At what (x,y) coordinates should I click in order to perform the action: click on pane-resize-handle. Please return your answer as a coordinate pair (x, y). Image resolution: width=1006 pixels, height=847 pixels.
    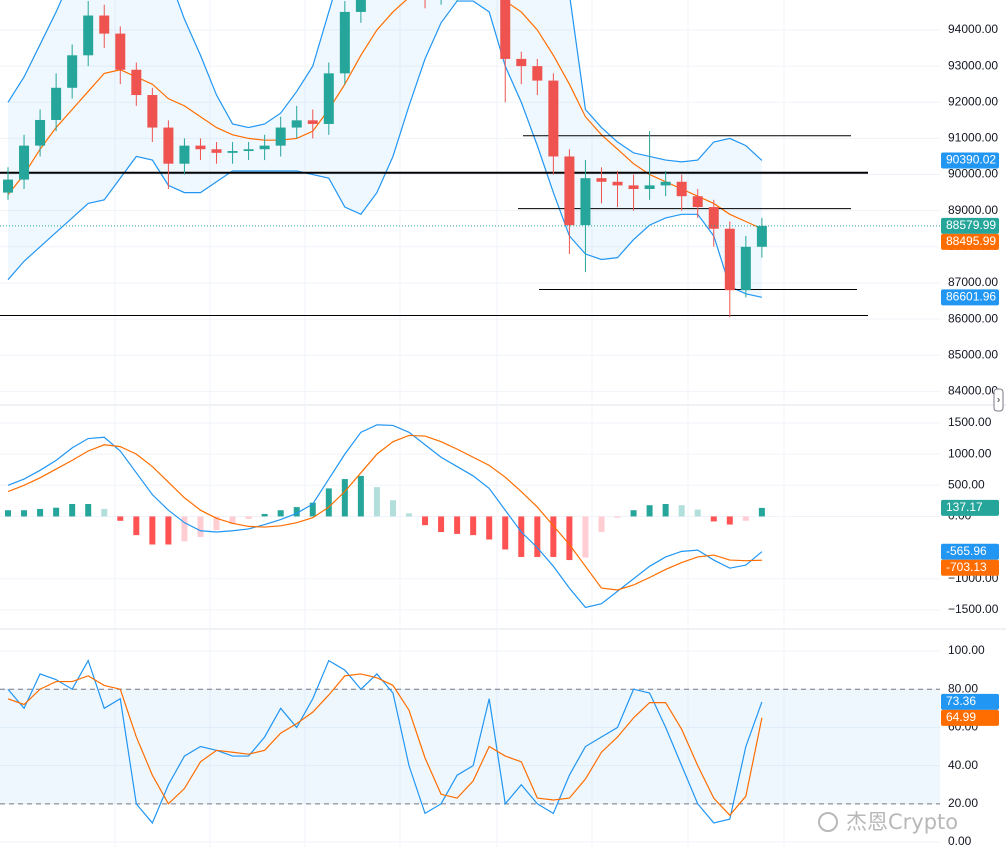
    Looking at the image, I should click on (998, 400).